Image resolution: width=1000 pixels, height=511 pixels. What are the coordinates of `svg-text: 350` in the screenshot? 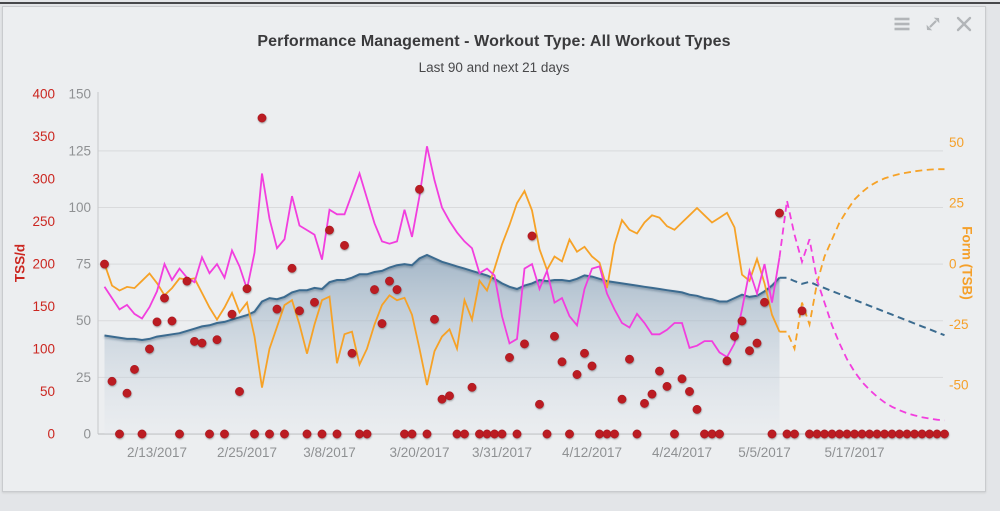 It's located at (43, 136).